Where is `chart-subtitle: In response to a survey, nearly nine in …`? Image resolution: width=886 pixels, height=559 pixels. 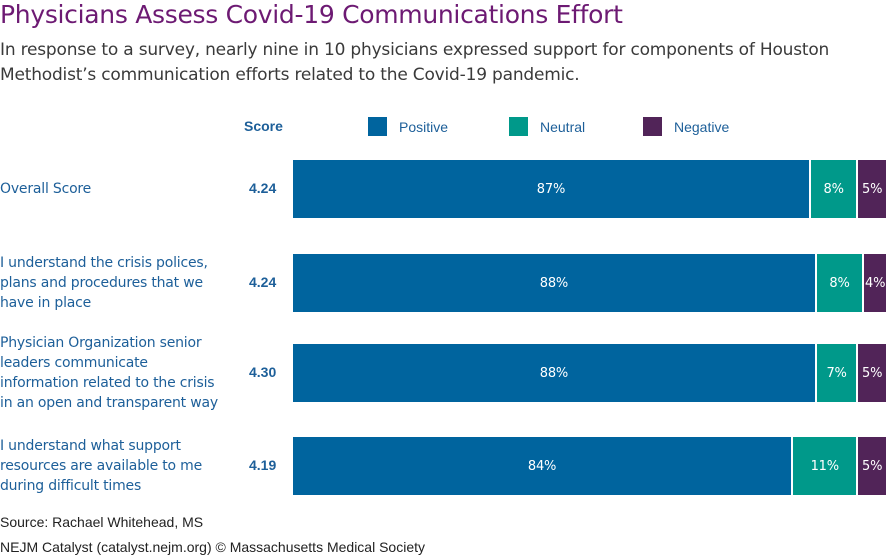
chart-subtitle: In response to a survey, nearly nine in … is located at coordinates (415, 62).